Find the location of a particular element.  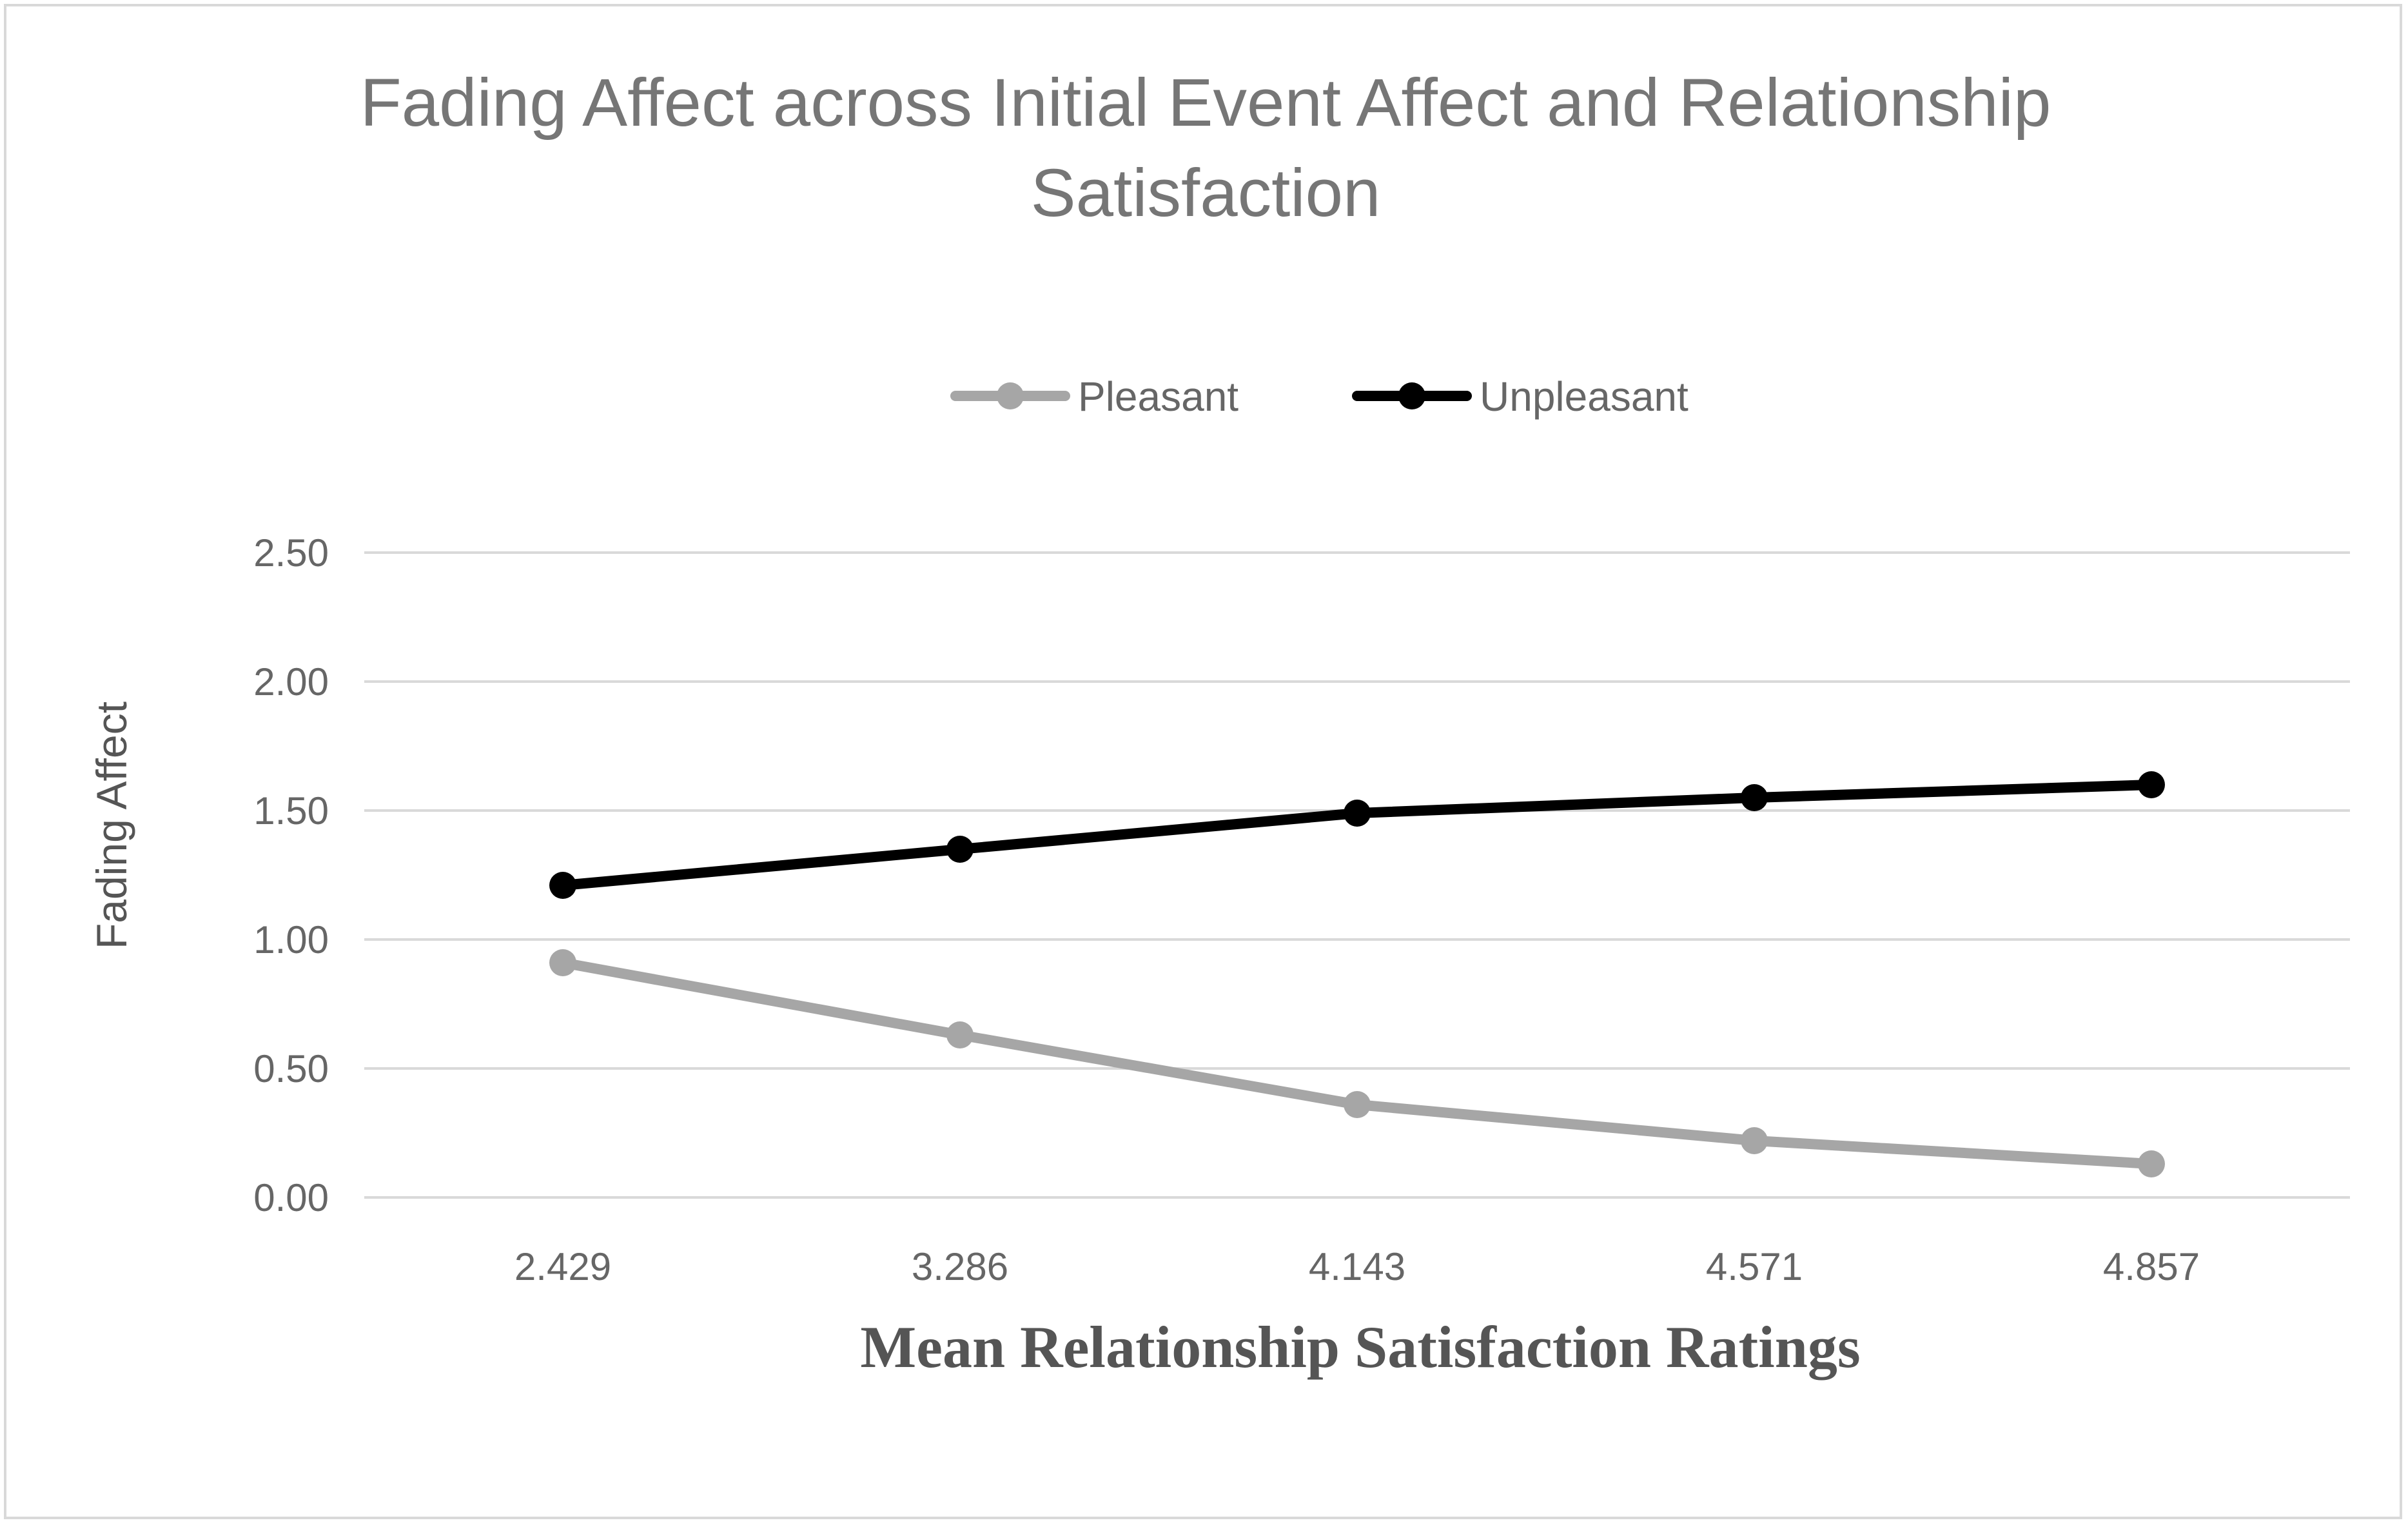

chart-title-line-2: Satisfaction is located at coordinates (1206, 193).